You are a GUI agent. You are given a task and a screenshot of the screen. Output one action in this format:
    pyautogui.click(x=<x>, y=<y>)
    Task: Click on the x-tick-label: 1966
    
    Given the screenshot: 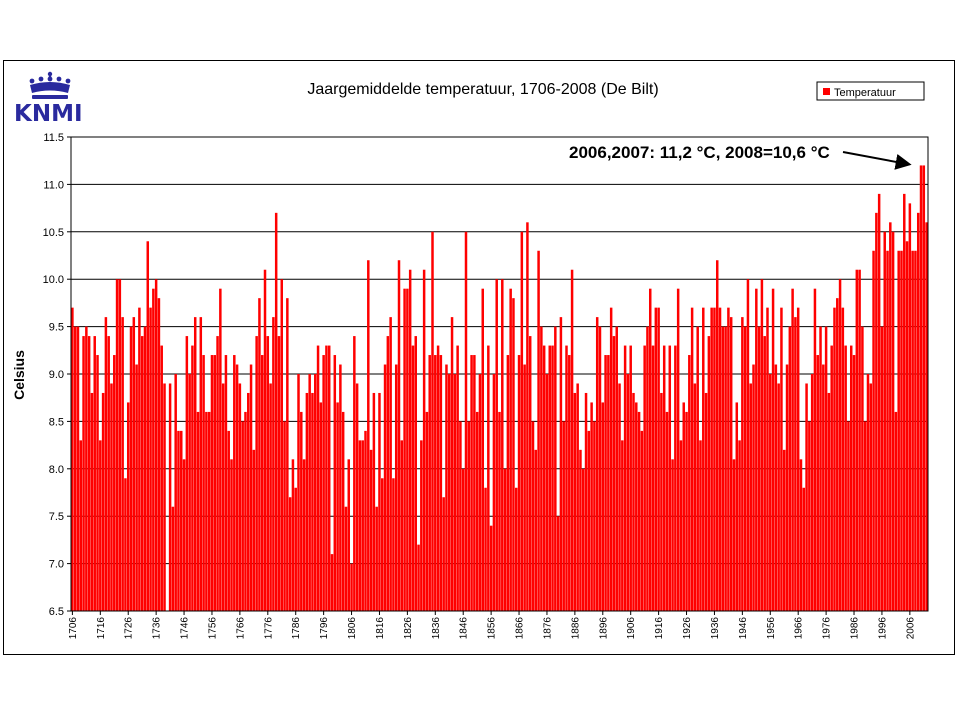 What is the action you would take?
    pyautogui.click(x=799, y=628)
    